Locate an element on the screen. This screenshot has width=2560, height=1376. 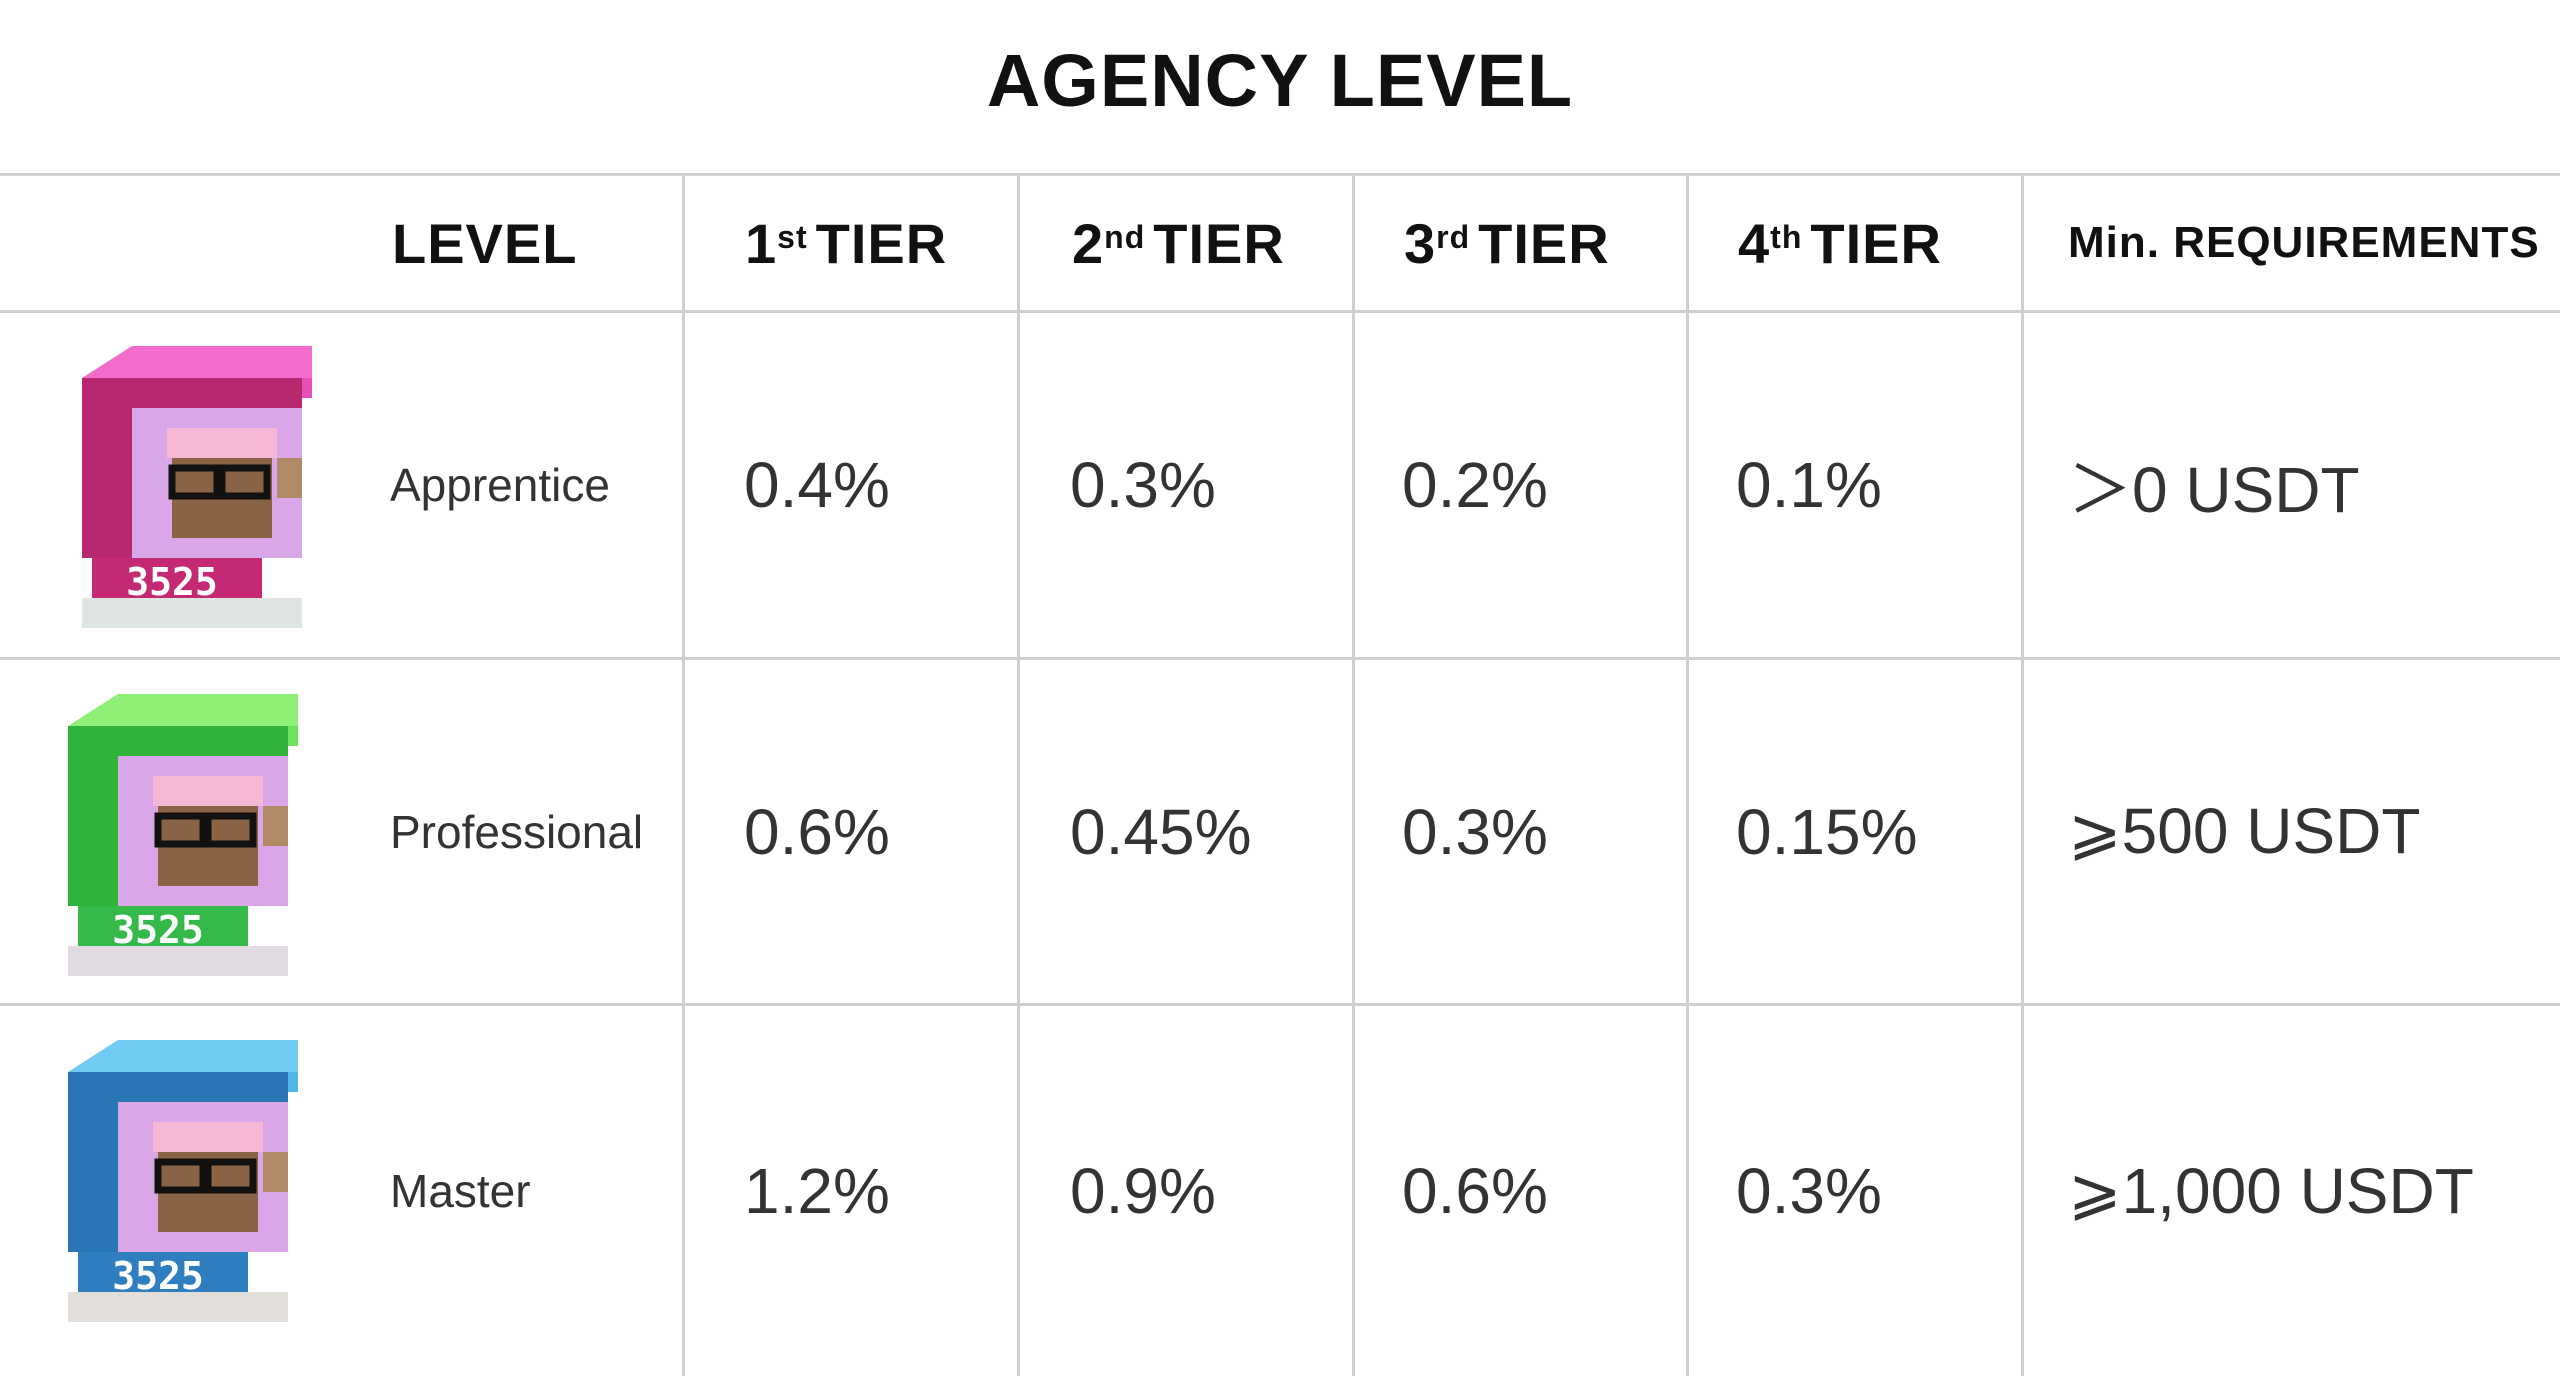
header-level-label: LEVEL is located at coordinates (485, 243).